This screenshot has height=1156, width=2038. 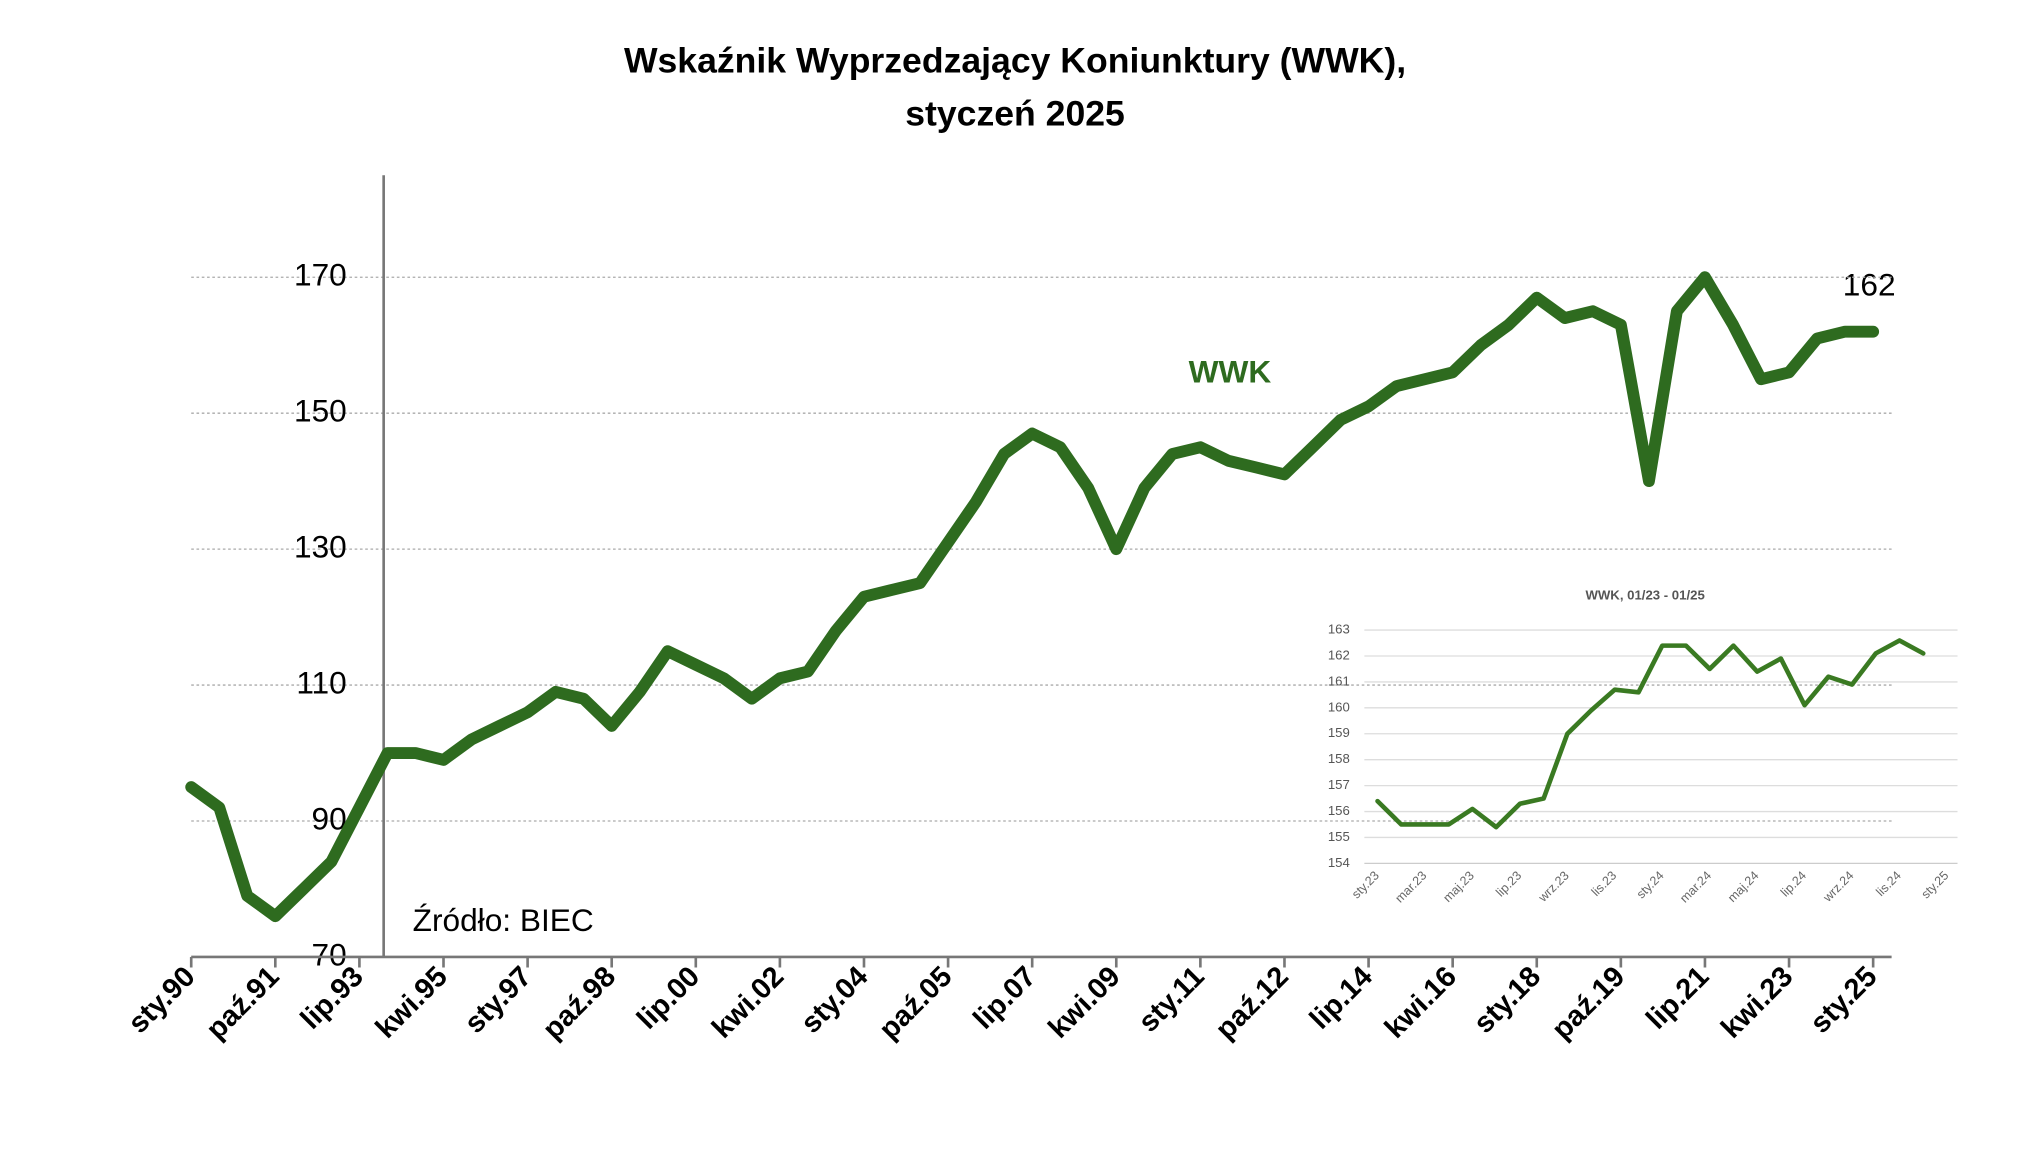 I want to click on x-tick-label: lip.00, so click(x=668, y=998).